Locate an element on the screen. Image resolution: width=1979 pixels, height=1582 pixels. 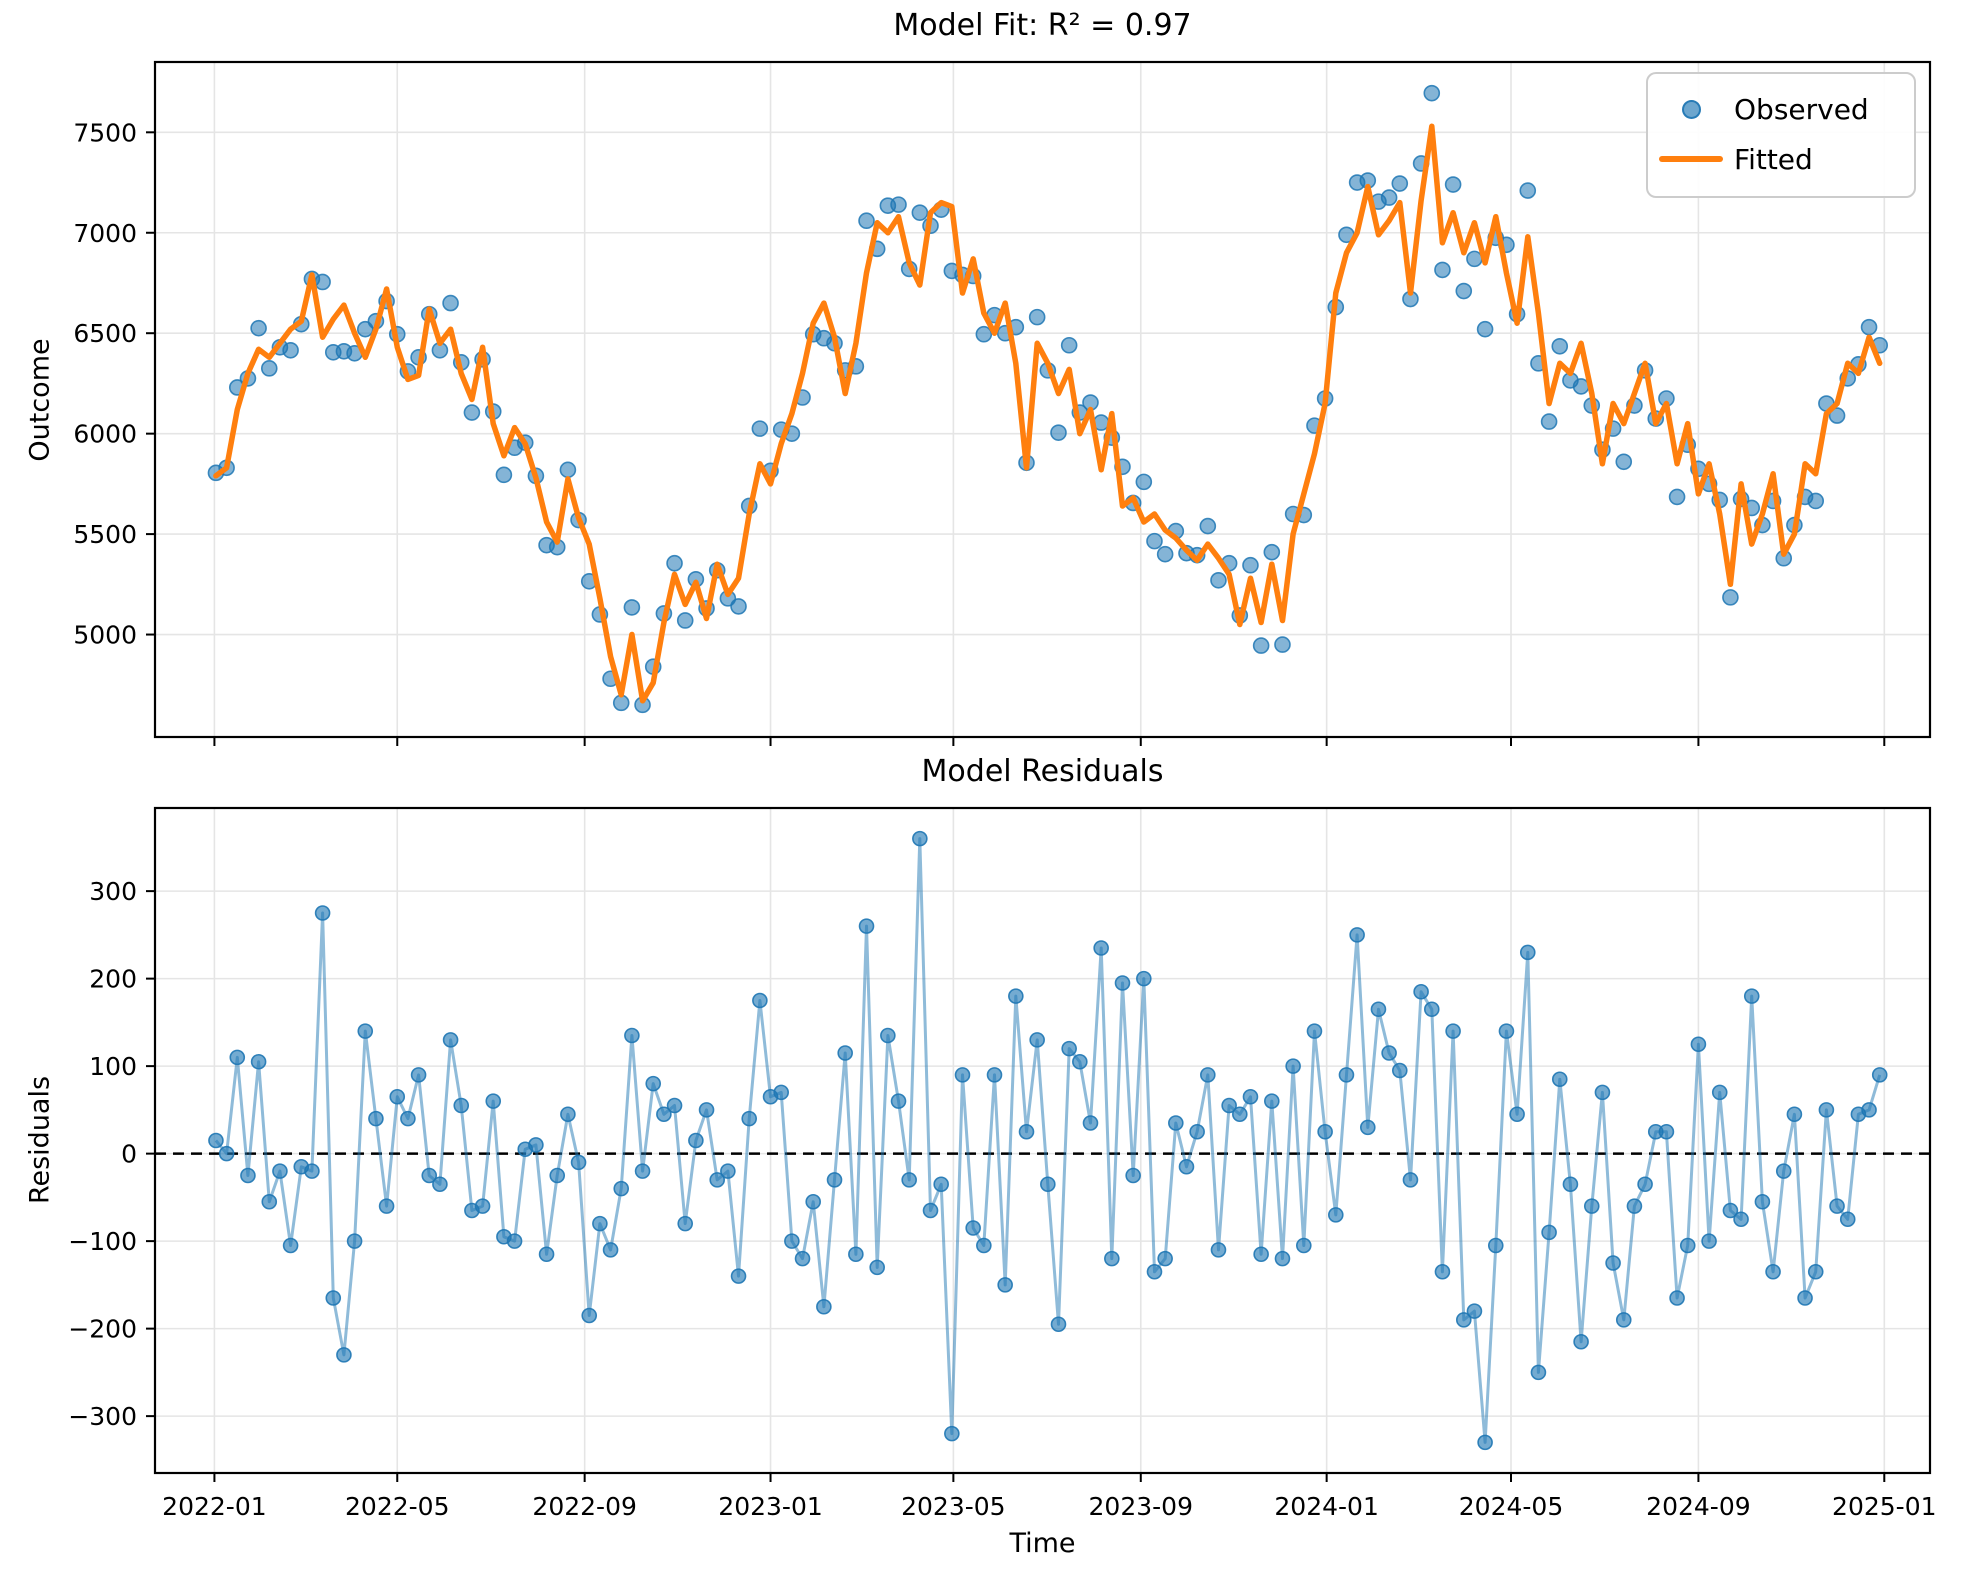
y-tick-label: 200 is located at coordinates (113, 979).